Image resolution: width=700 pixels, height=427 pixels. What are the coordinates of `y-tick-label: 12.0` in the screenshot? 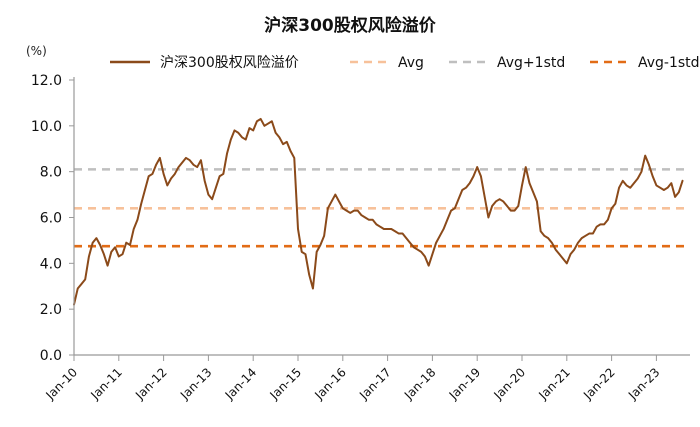 It's located at (46, 81).